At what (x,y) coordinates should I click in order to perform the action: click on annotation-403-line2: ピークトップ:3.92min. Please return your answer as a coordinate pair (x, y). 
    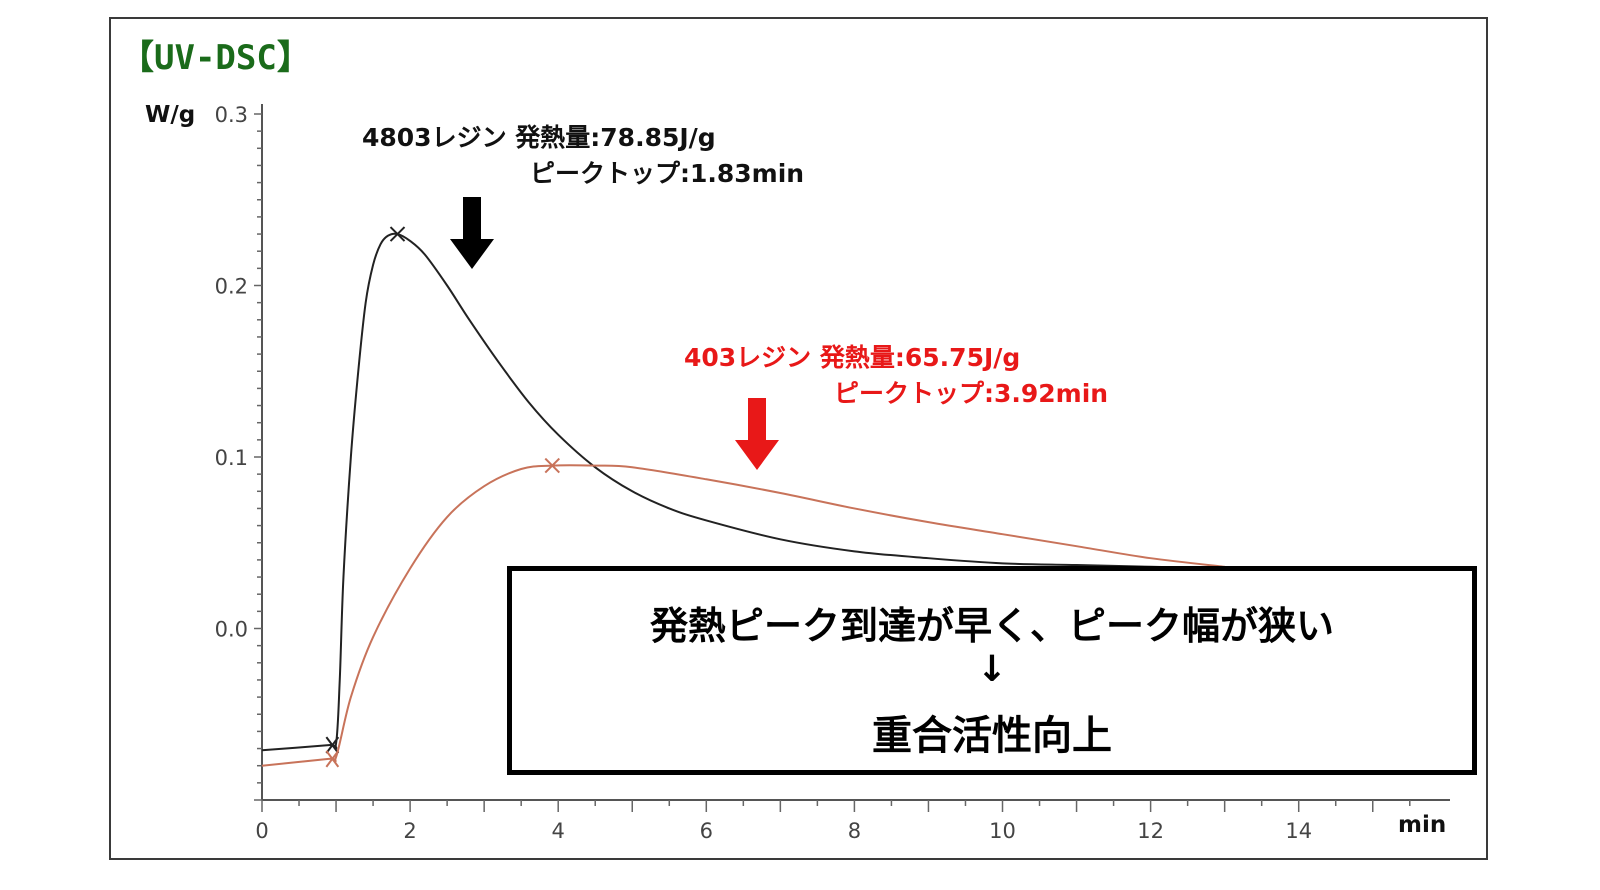
    Looking at the image, I should click on (971, 393).